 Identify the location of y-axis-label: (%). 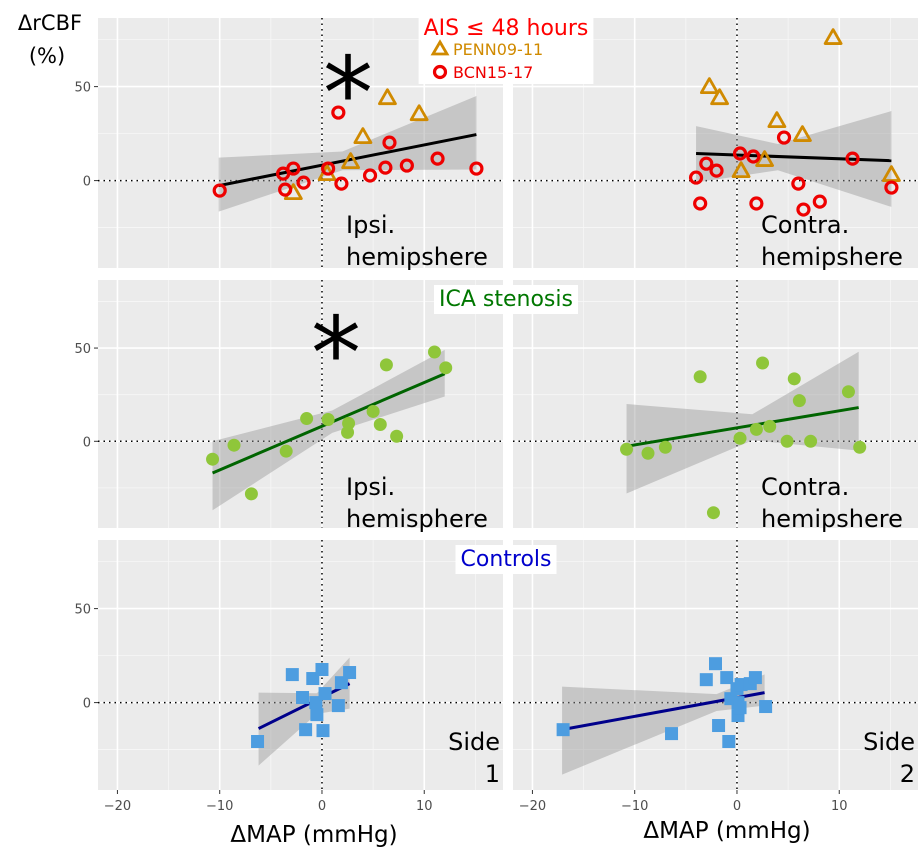
(47, 56).